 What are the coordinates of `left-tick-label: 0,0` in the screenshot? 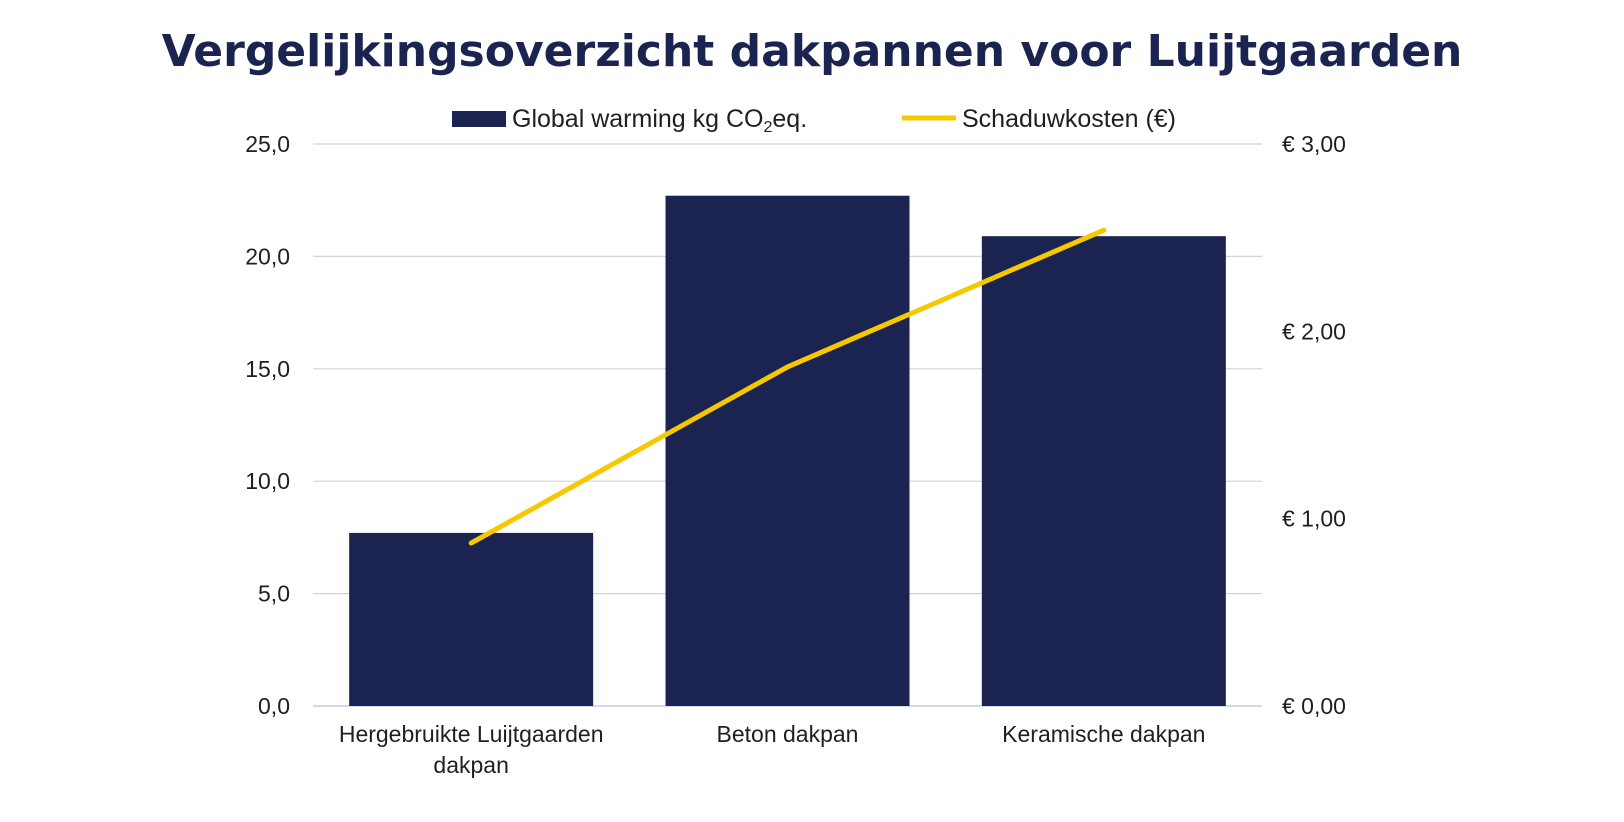 It's located at (274, 706).